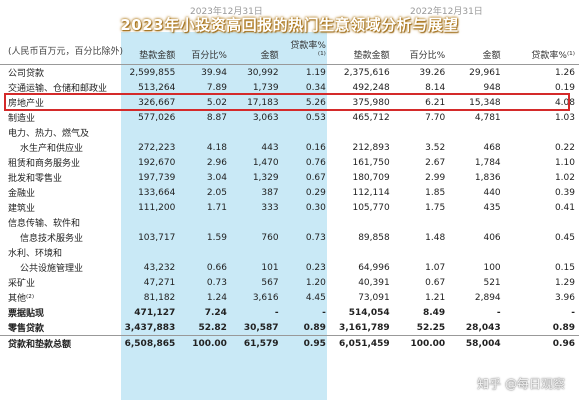 Image resolution: width=579 pixels, height=400 pixels. What do you see at coordinates (289, 25) in the screenshot?
I see `overlay-title: 2023年小投资高回报的热门生意领域分析与展望` at bounding box center [289, 25].